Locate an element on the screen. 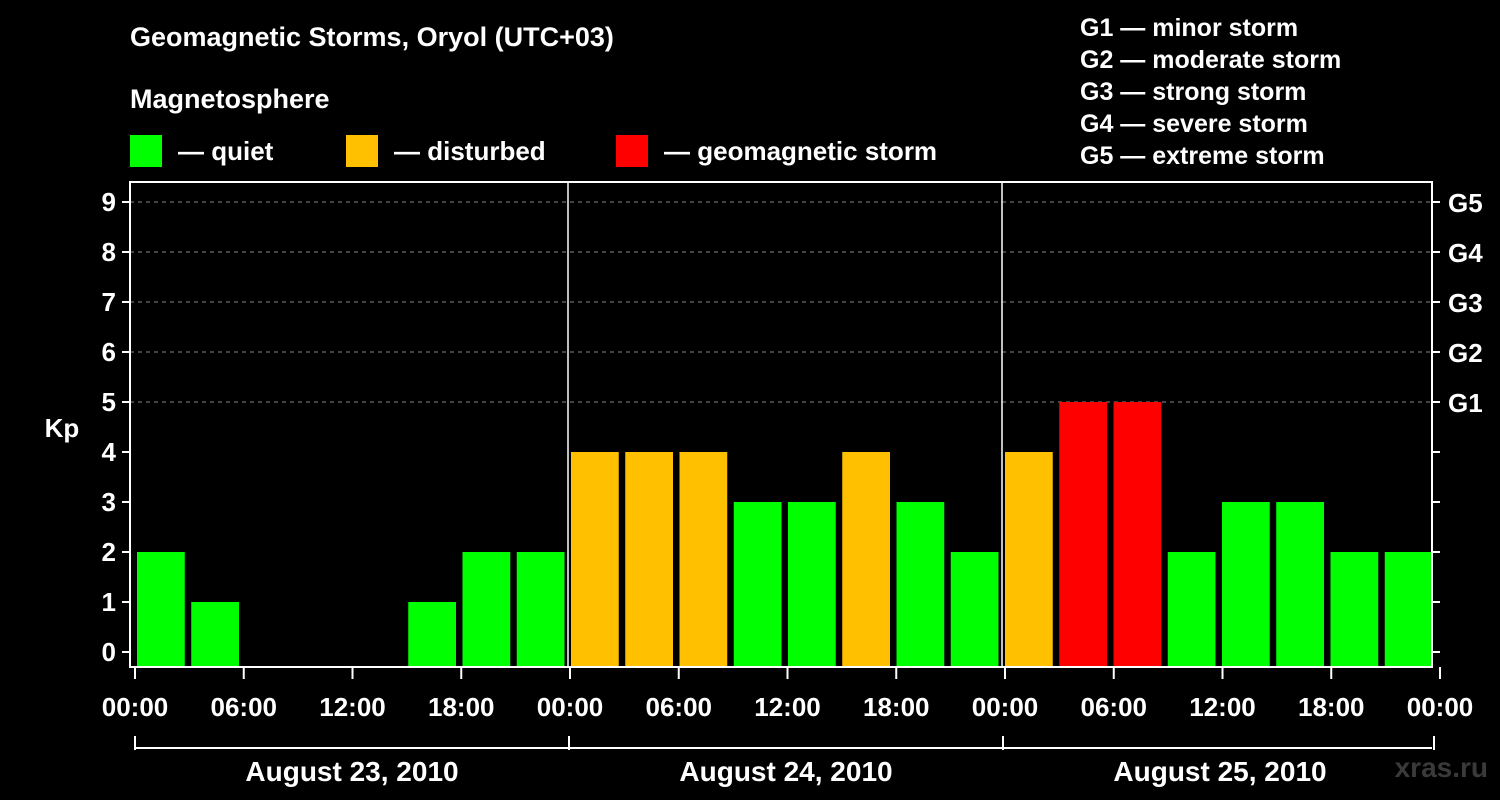  right-label-g3: G3 is located at coordinates (1465, 303).